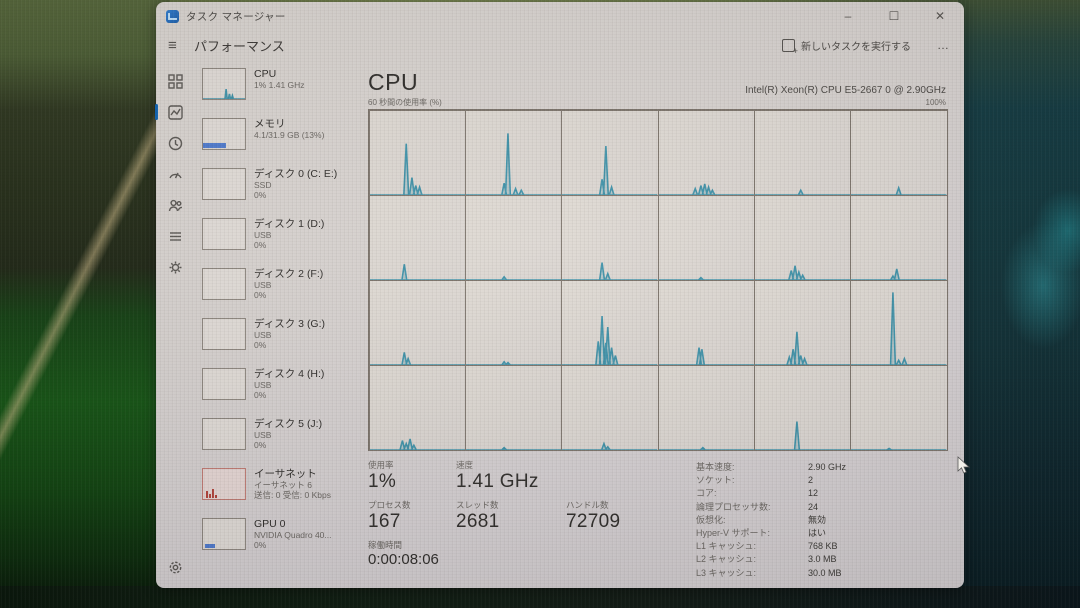 The width and height of the screenshot is (1080, 608). Describe the element at coordinates (175, 205) in the screenshot. I see `users-icon` at that location.